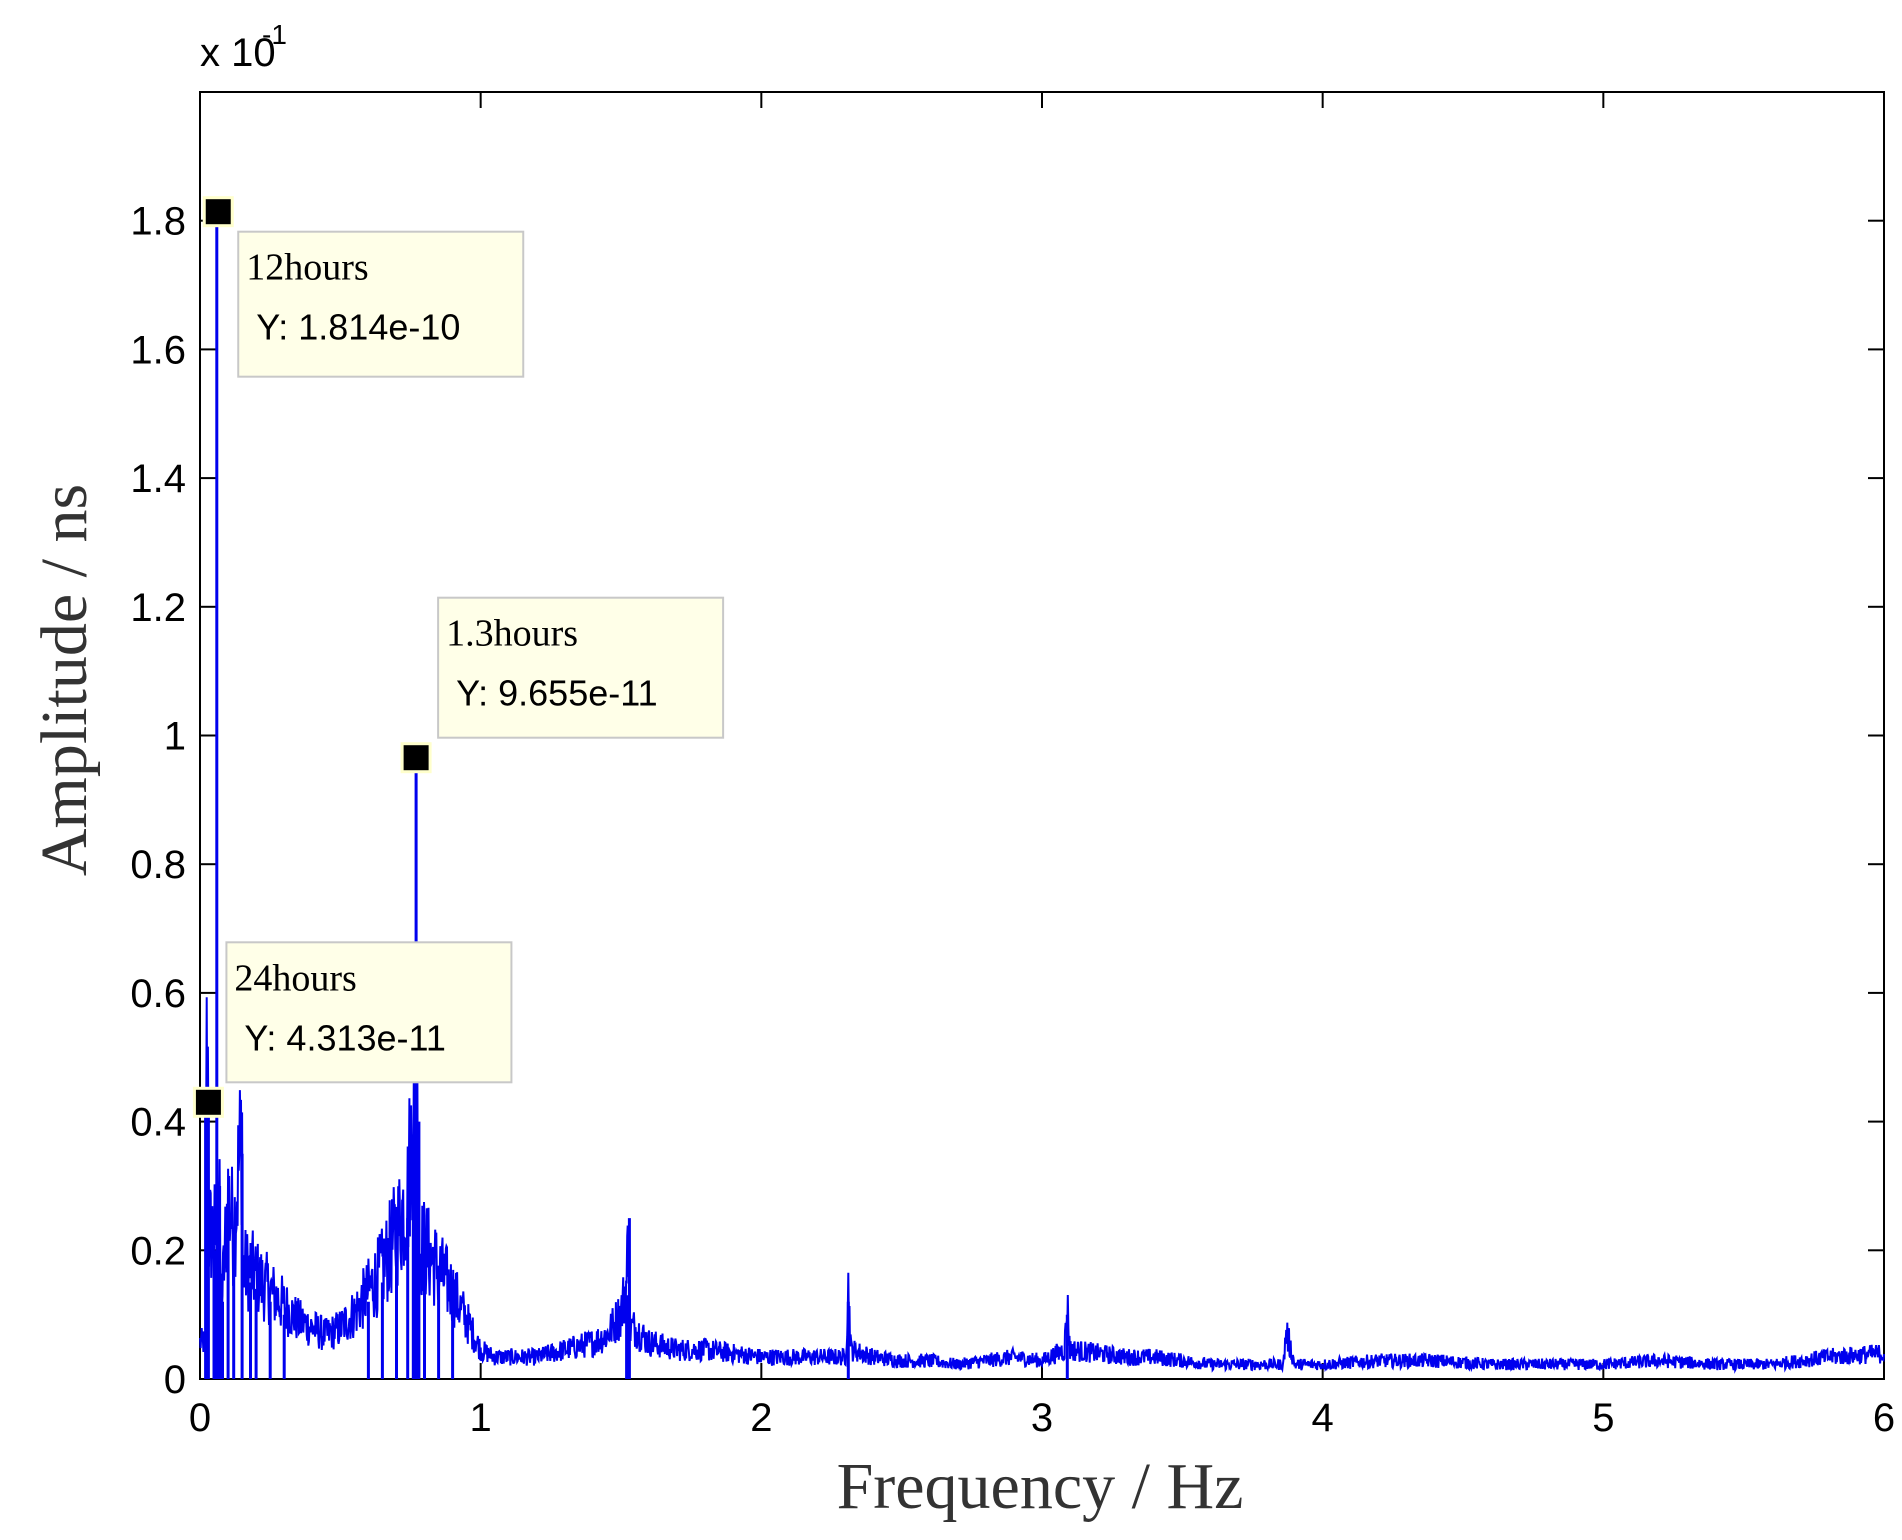 The image size is (1902, 1540). I want to click on x-tick-label: 4, so click(1323, 1418).